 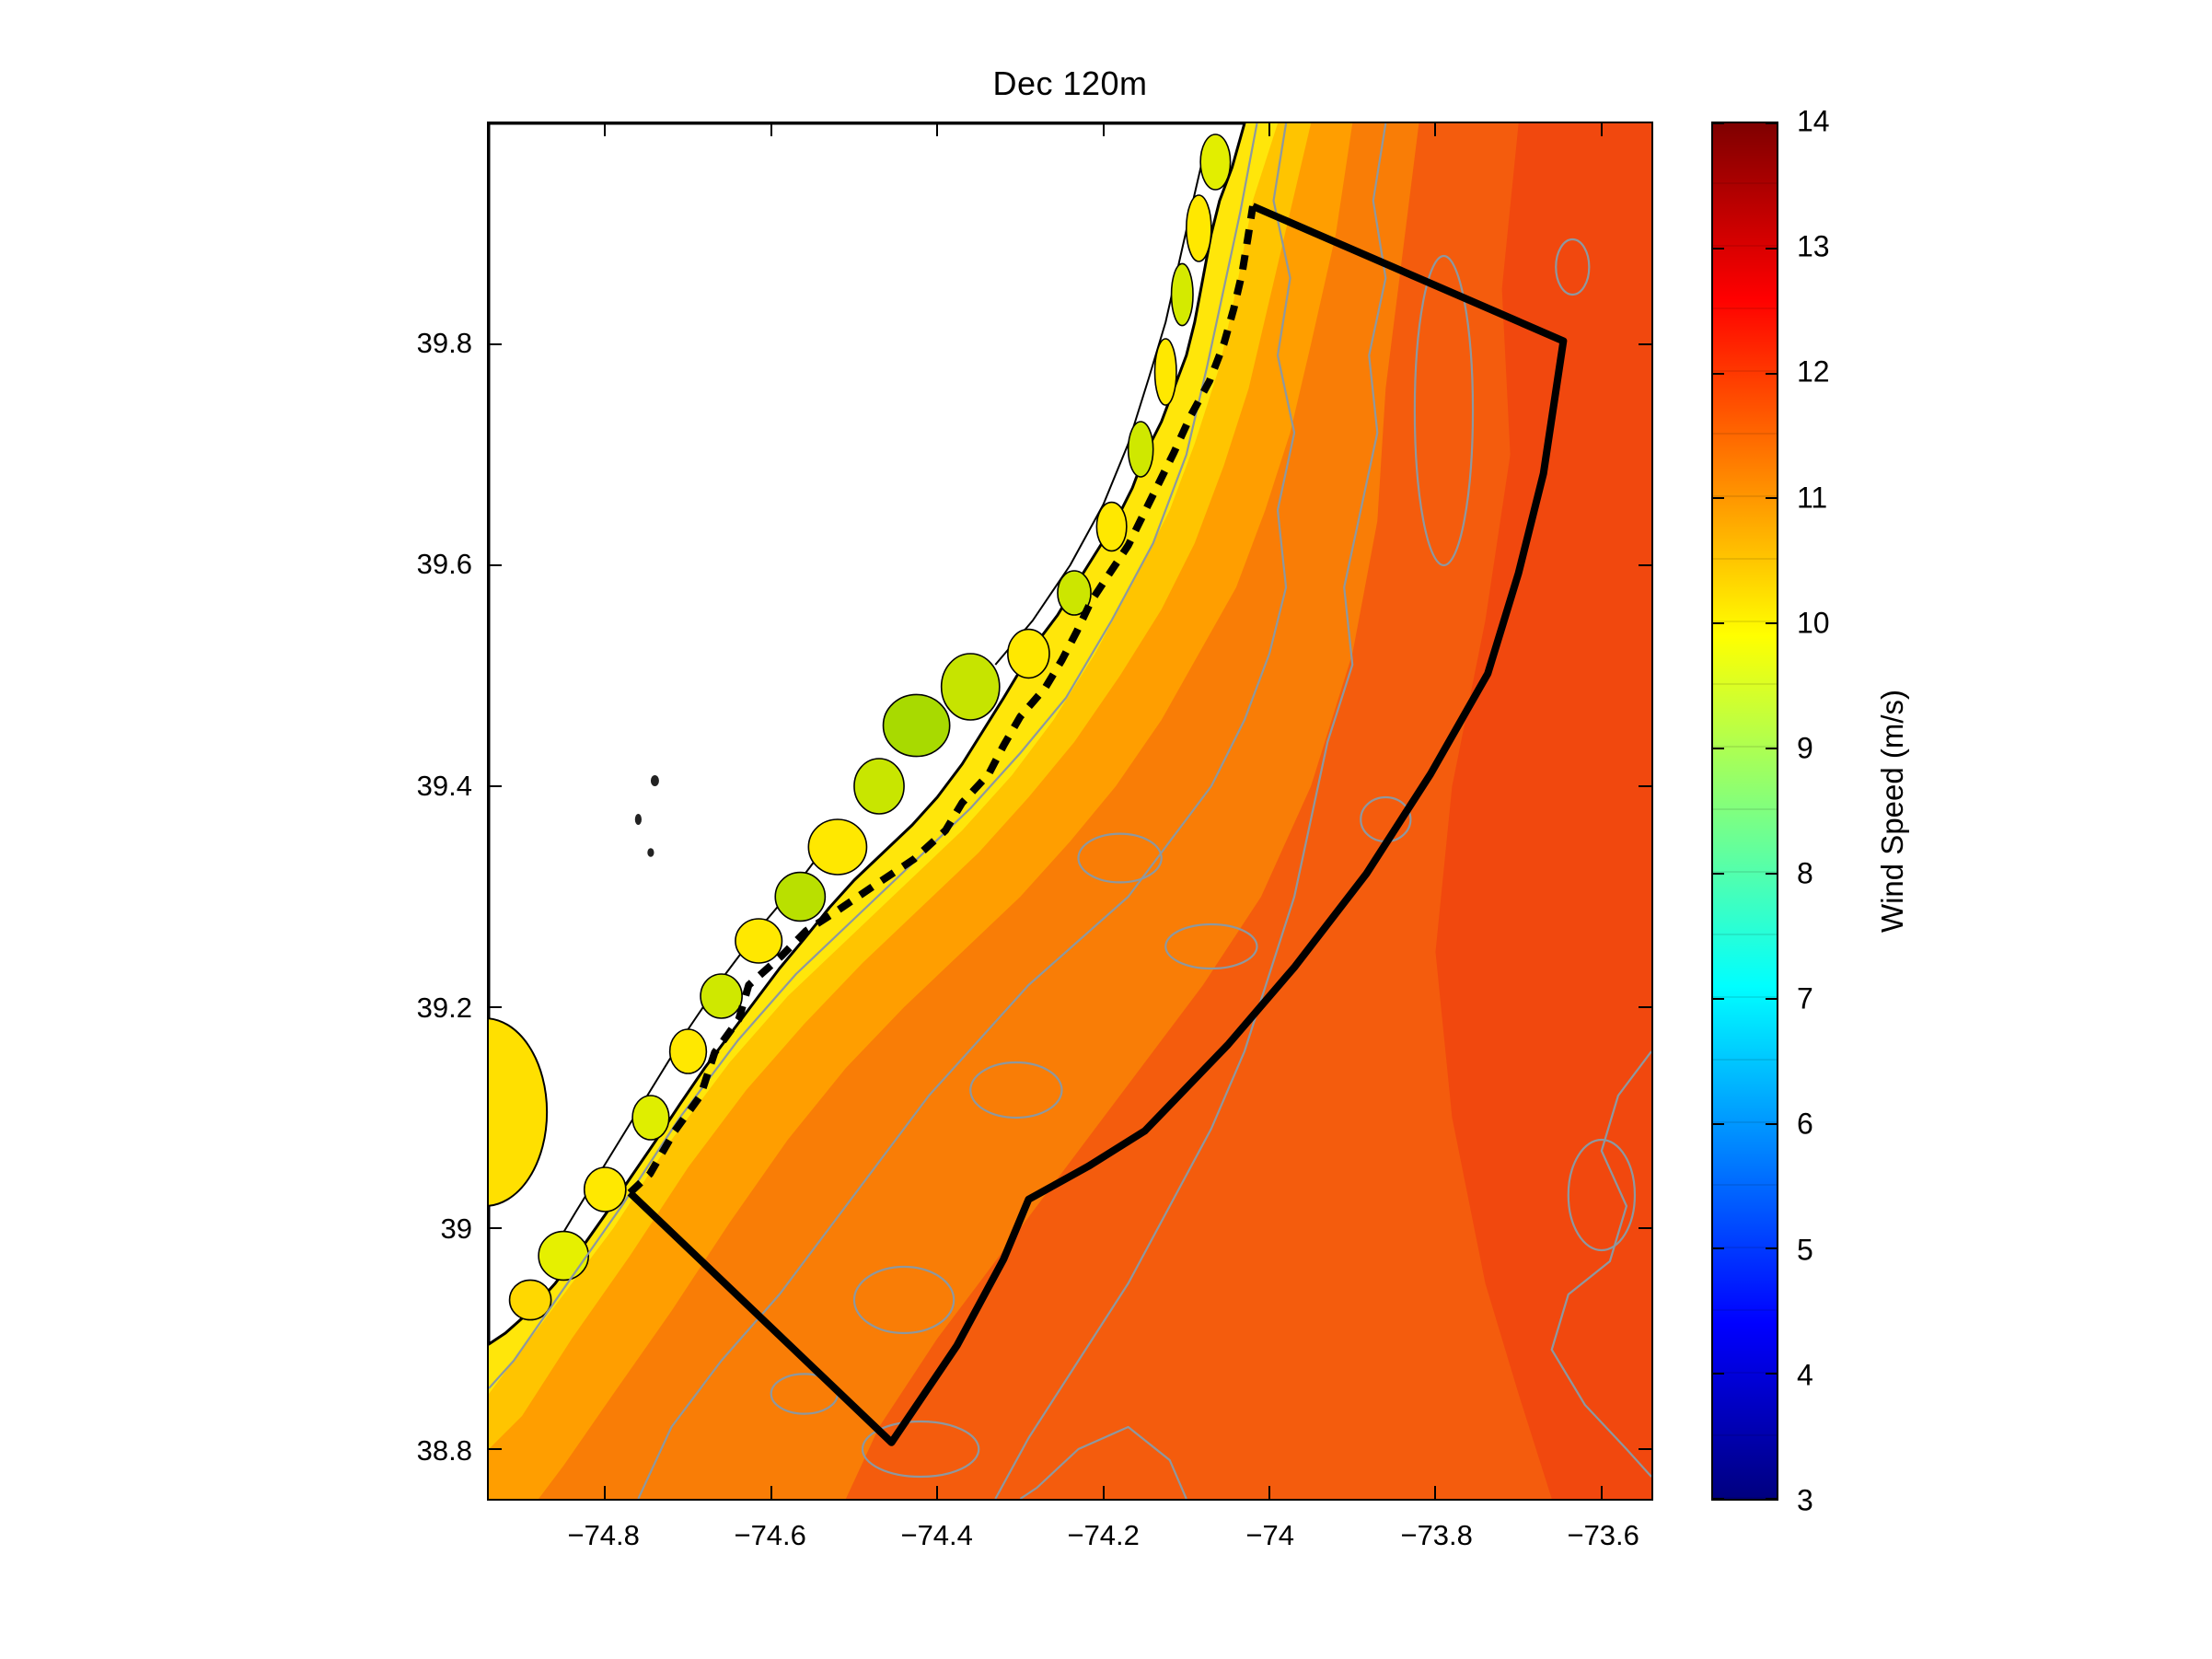 What do you see at coordinates (444, 564) in the screenshot?
I see `y-axis-tick-label: 39.6` at bounding box center [444, 564].